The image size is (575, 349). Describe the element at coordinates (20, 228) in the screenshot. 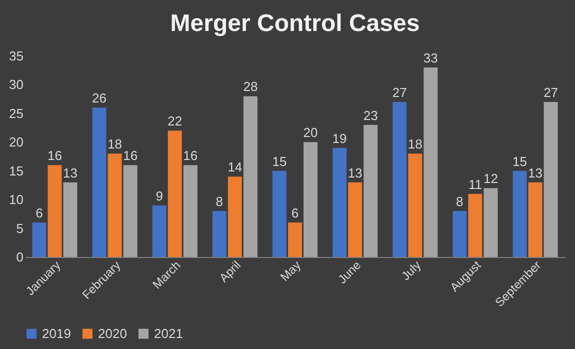

I see `y-tick-label: 5` at that location.